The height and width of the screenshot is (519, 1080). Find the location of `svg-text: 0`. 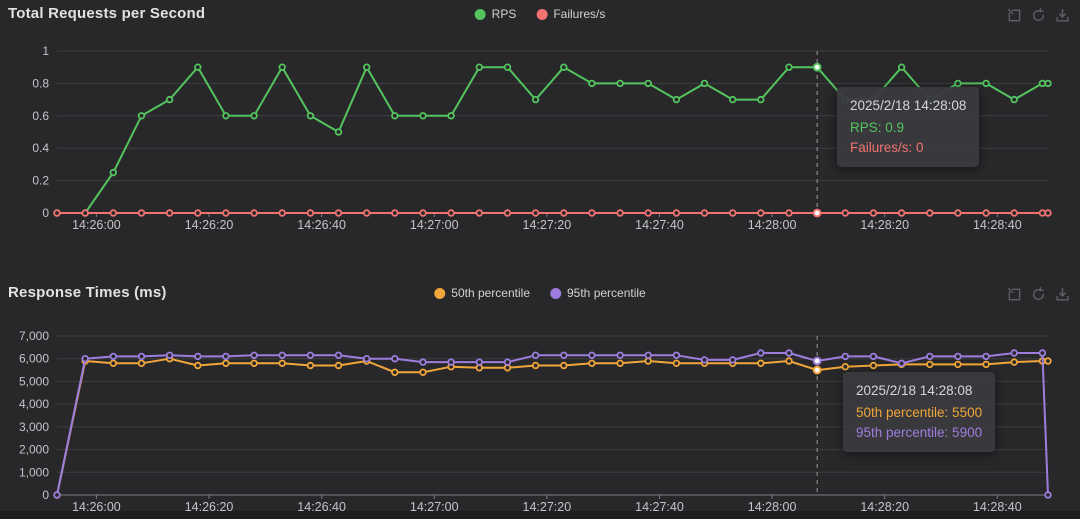

svg-text: 0 is located at coordinates (45, 495).